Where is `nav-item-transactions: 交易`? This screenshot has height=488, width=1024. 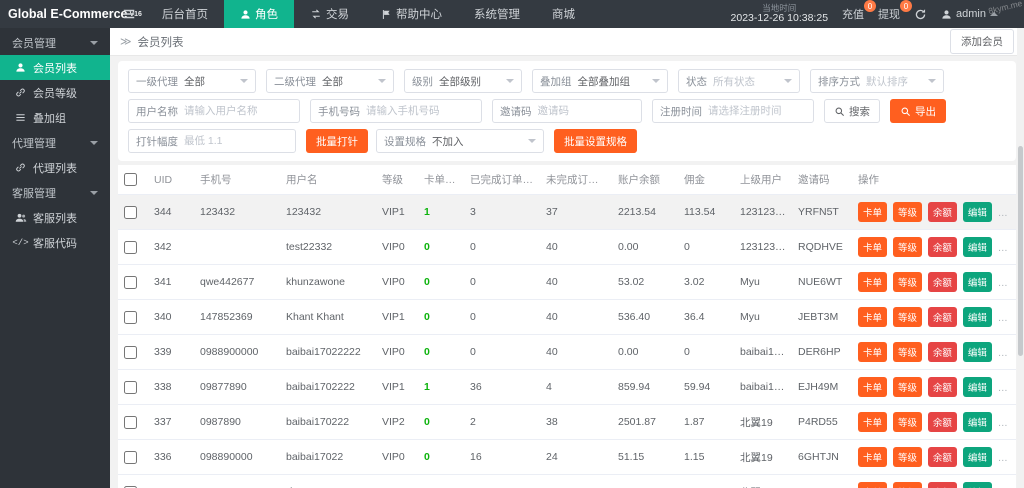
nav-item-transactions: 交易 is located at coordinates (329, 14).